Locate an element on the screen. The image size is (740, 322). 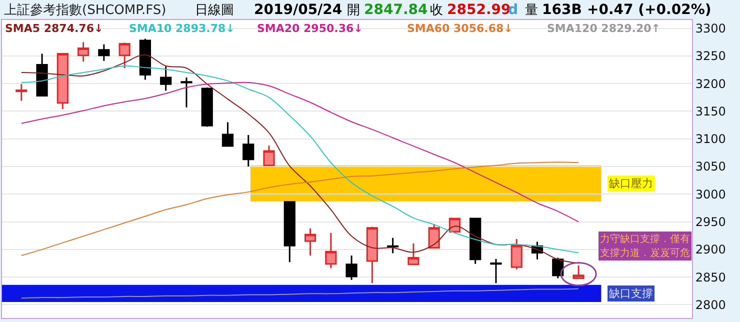
y-tick-label: 3200 is located at coordinates (710, 83).